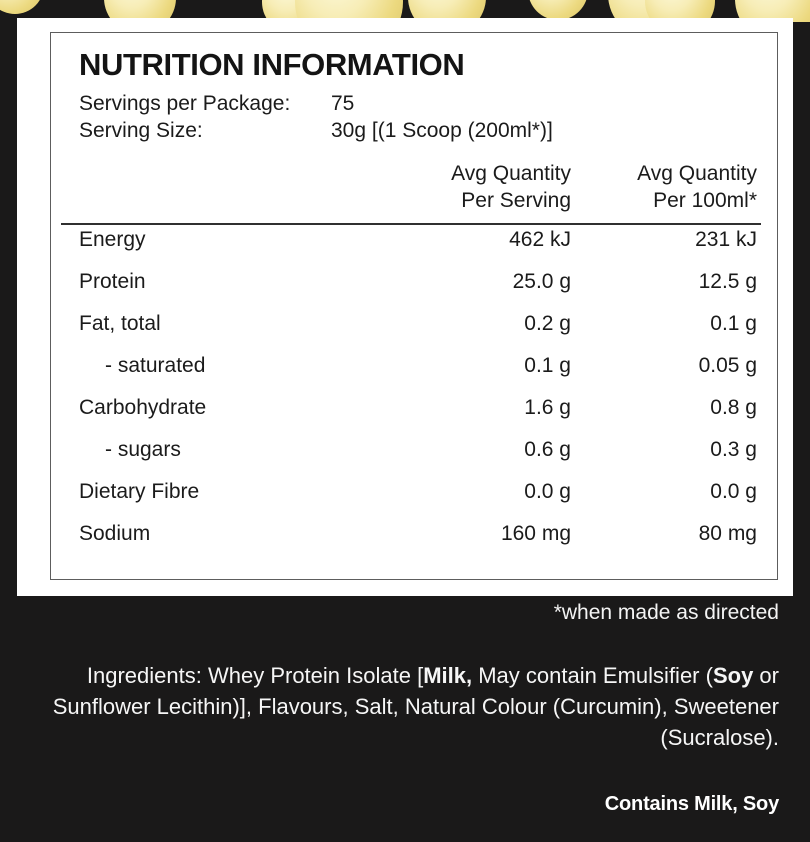 The image size is (810, 842). I want to click on table-row: Protein 25.0 g 12.5 g, so click(423, 291).